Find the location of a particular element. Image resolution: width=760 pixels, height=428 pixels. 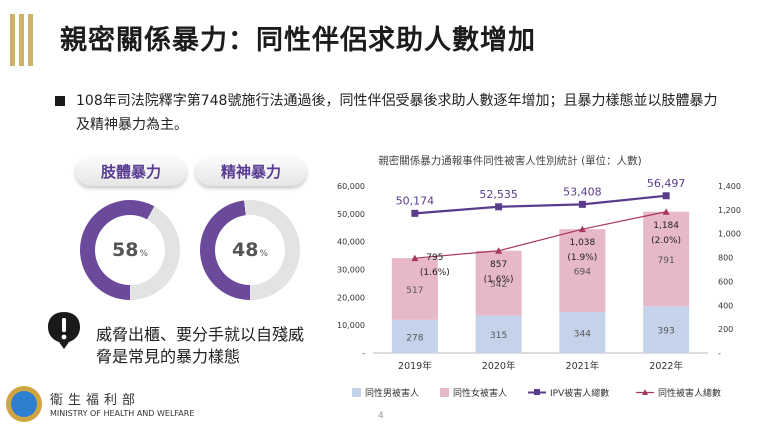

ipv-total-label: 50,174 is located at coordinates (415, 200).